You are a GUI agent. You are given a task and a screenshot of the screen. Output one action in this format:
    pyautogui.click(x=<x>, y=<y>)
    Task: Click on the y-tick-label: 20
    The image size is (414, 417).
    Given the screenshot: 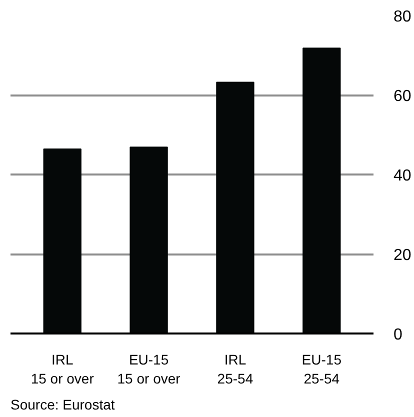 What is the action you would take?
    pyautogui.click(x=403, y=255)
    